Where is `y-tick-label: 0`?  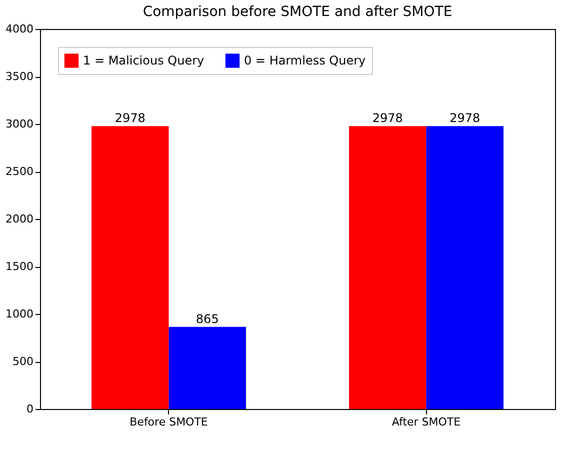
y-tick-label: 0 is located at coordinates (30, 409).